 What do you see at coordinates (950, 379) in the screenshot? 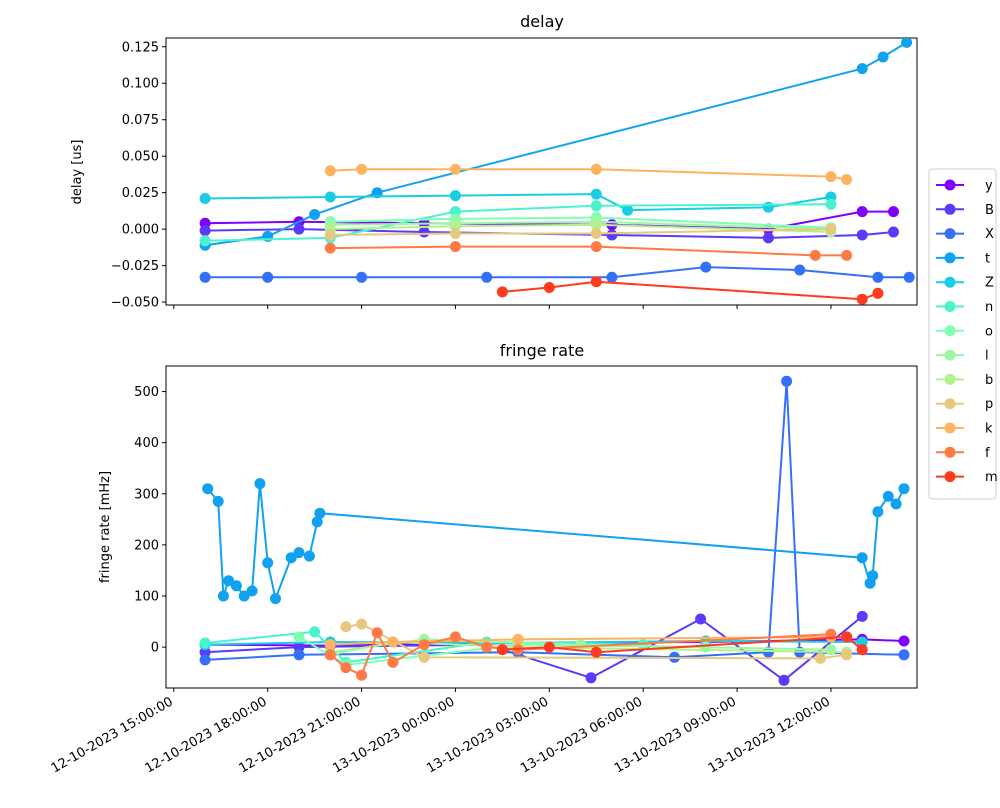
I see `legend-marker-b` at bounding box center [950, 379].